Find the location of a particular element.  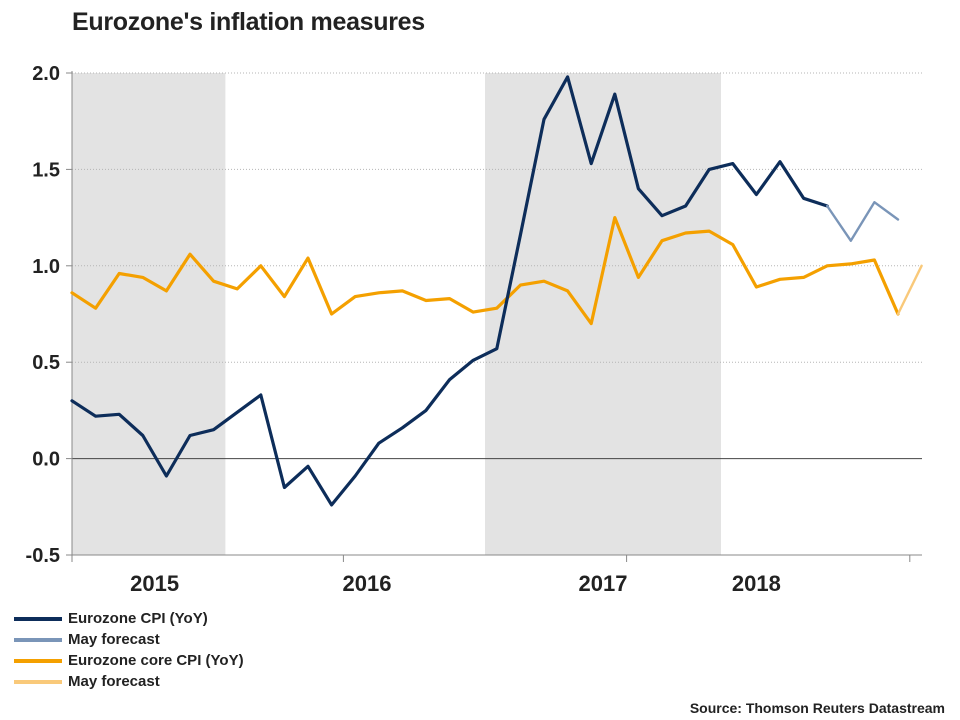

y-tick-label: -0.5 is located at coordinates (43, 556).